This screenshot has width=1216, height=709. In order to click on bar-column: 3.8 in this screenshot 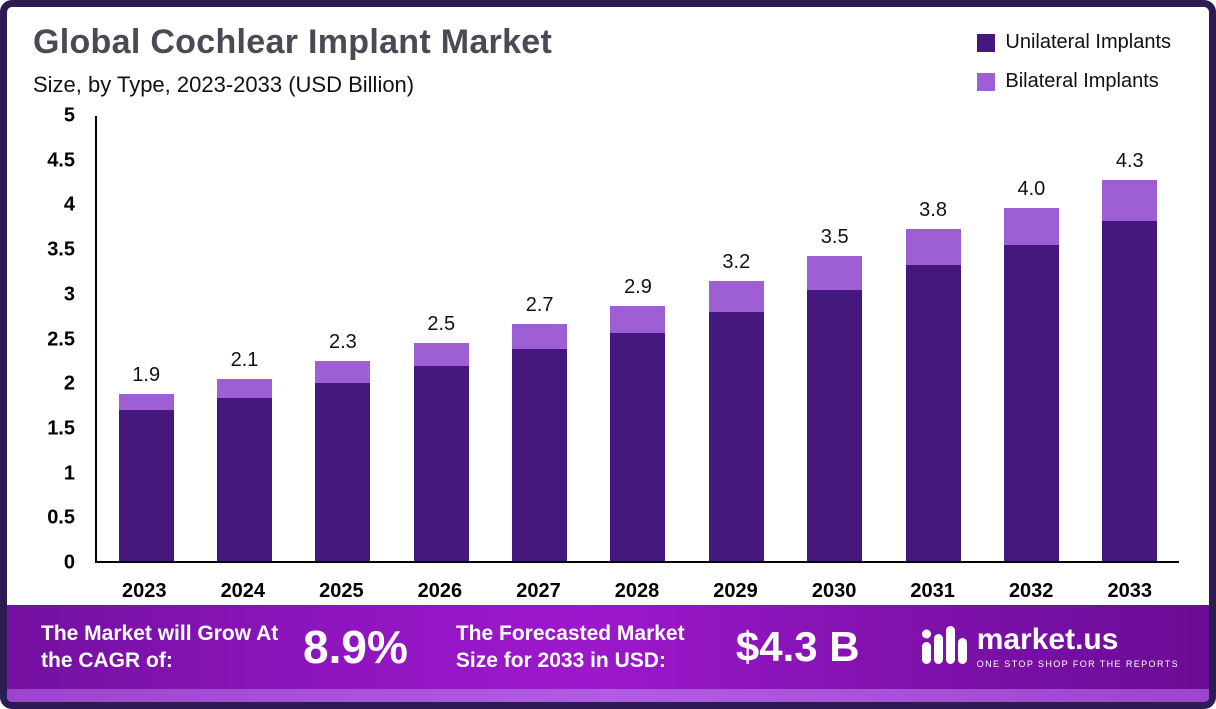, I will do `click(933, 338)`.